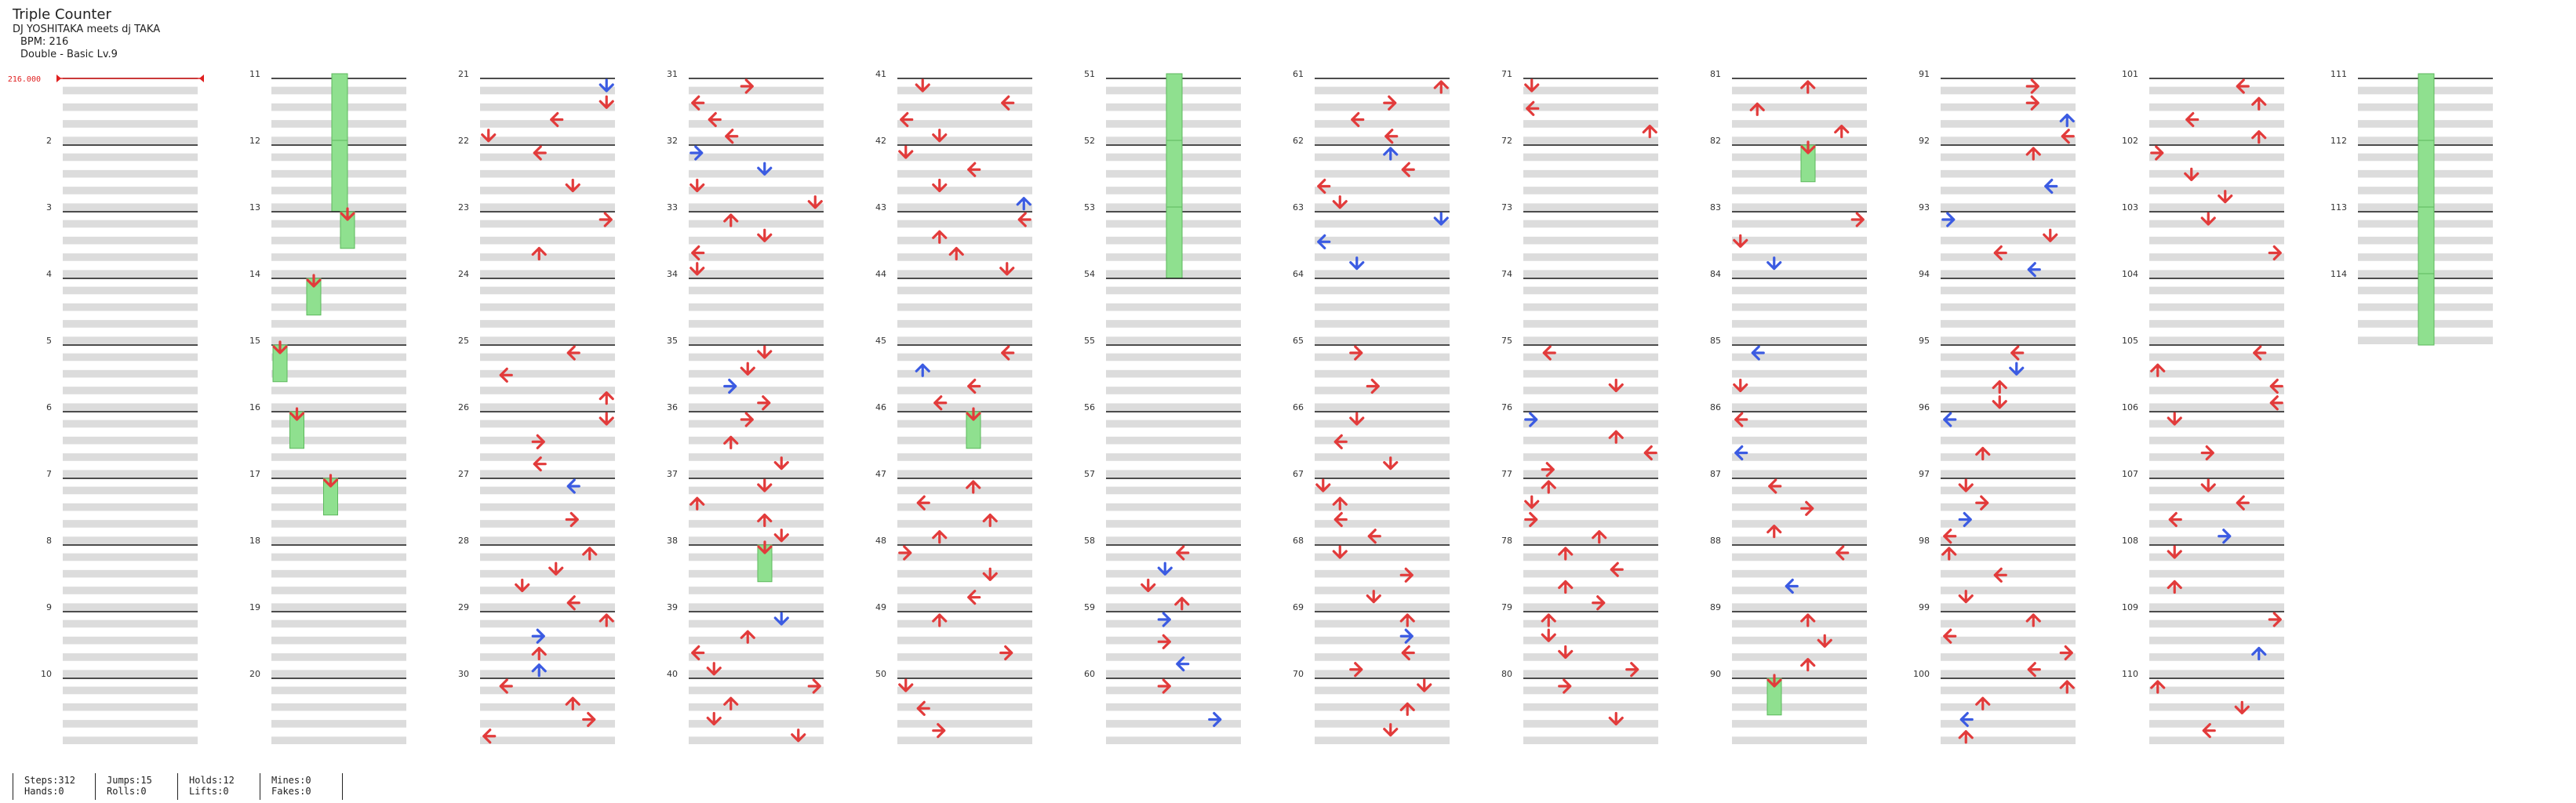 Image resolution: width=2576 pixels, height=803 pixels. I want to click on measure-number: 113, so click(2338, 207).